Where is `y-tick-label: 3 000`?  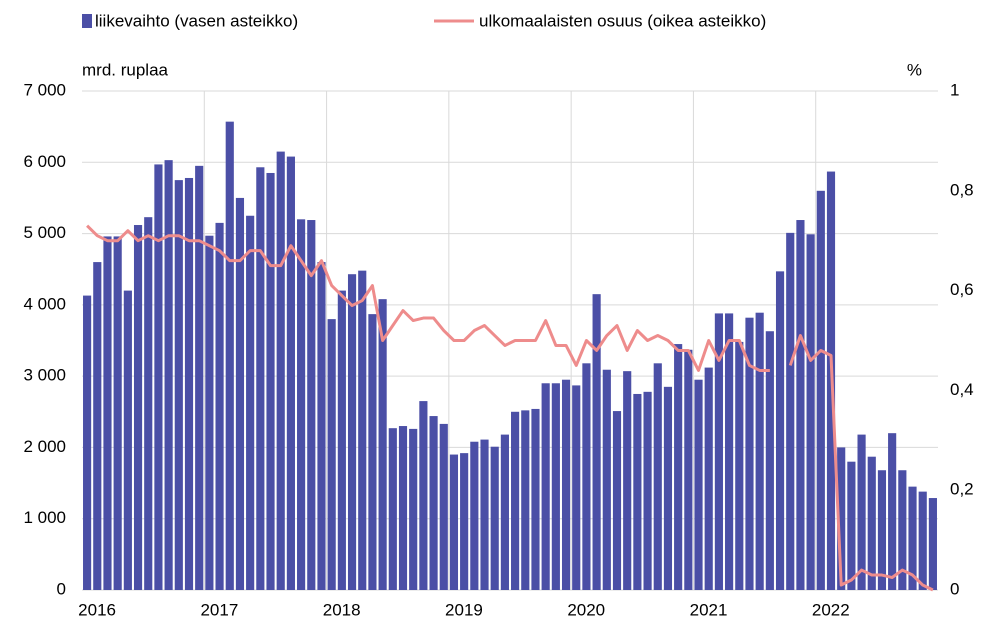
y-tick-label: 3 000 is located at coordinates (44, 375).